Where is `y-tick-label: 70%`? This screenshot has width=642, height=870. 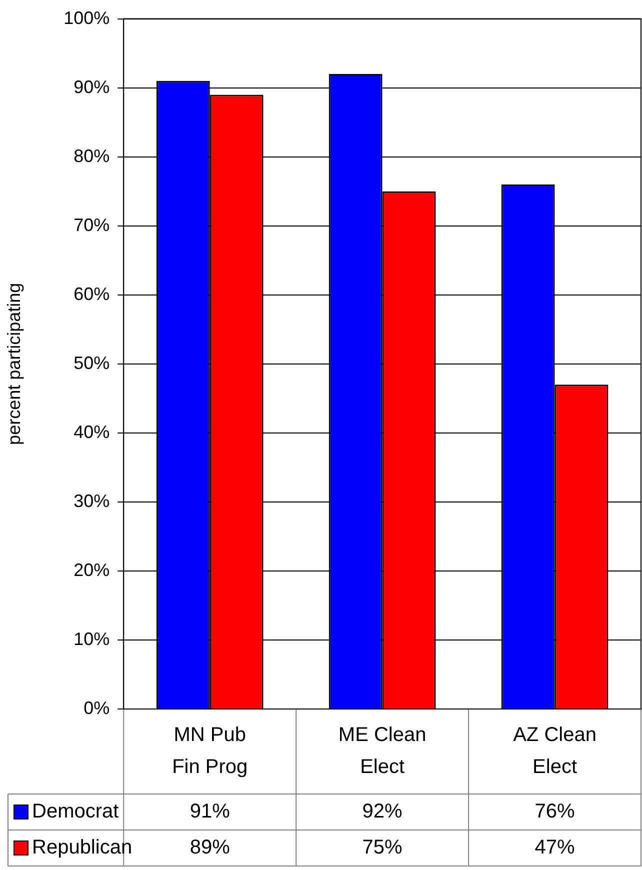 y-tick-label: 70% is located at coordinates (92, 224).